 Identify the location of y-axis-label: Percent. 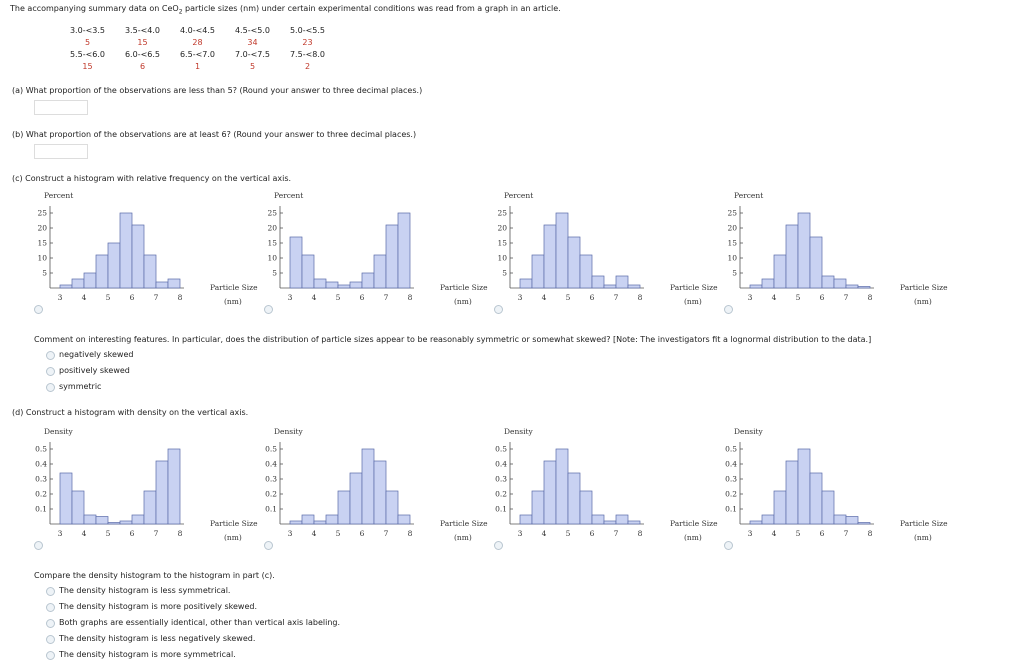
(518, 195).